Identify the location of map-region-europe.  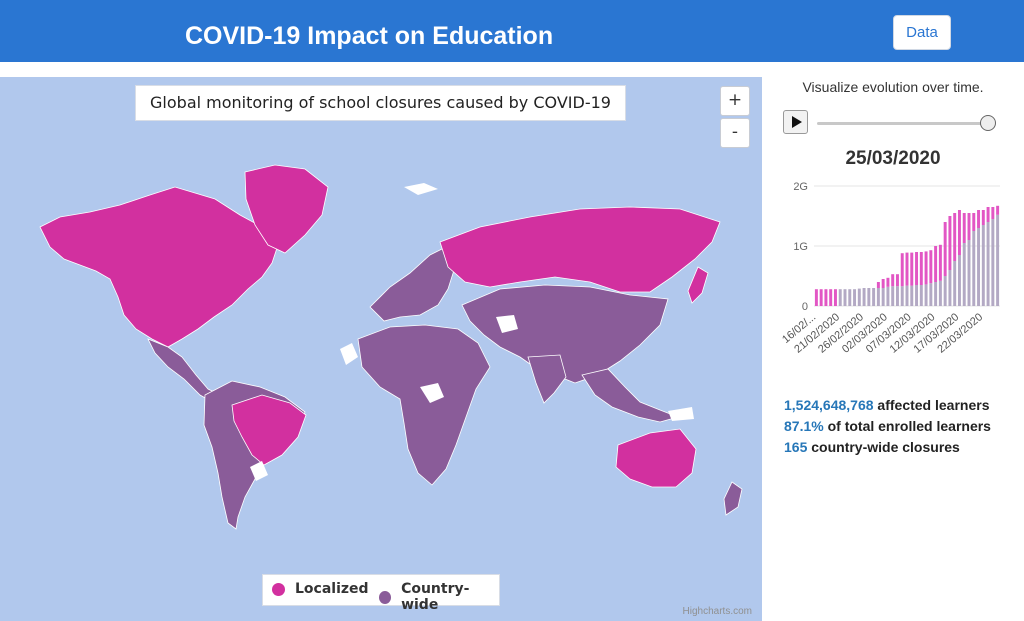
(412, 283).